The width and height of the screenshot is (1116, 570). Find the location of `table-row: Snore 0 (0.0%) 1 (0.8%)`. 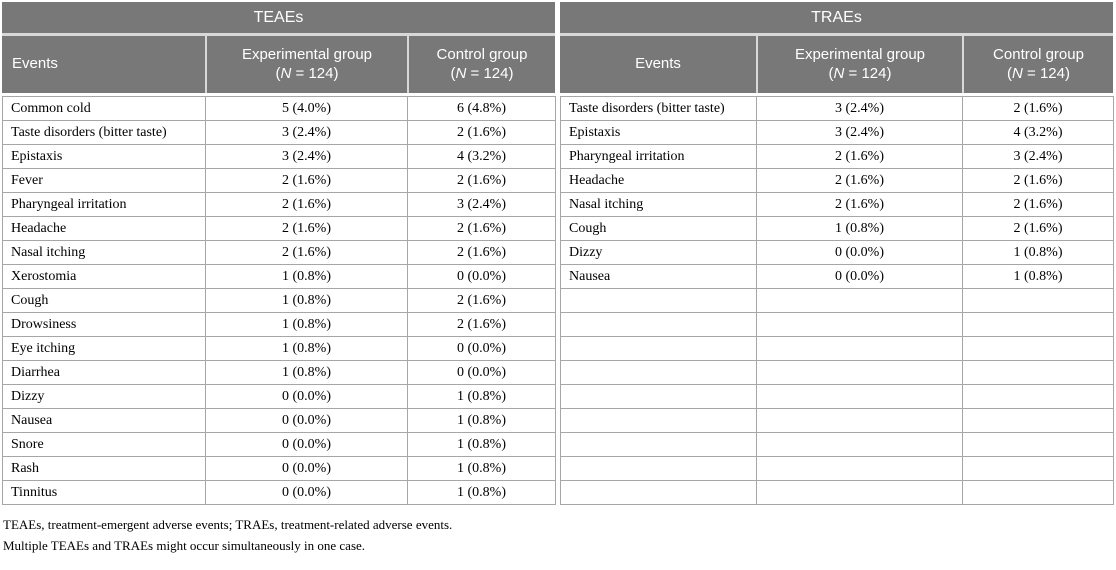

table-row: Snore 0 (0.0%) 1 (0.8%) is located at coordinates (279, 444).